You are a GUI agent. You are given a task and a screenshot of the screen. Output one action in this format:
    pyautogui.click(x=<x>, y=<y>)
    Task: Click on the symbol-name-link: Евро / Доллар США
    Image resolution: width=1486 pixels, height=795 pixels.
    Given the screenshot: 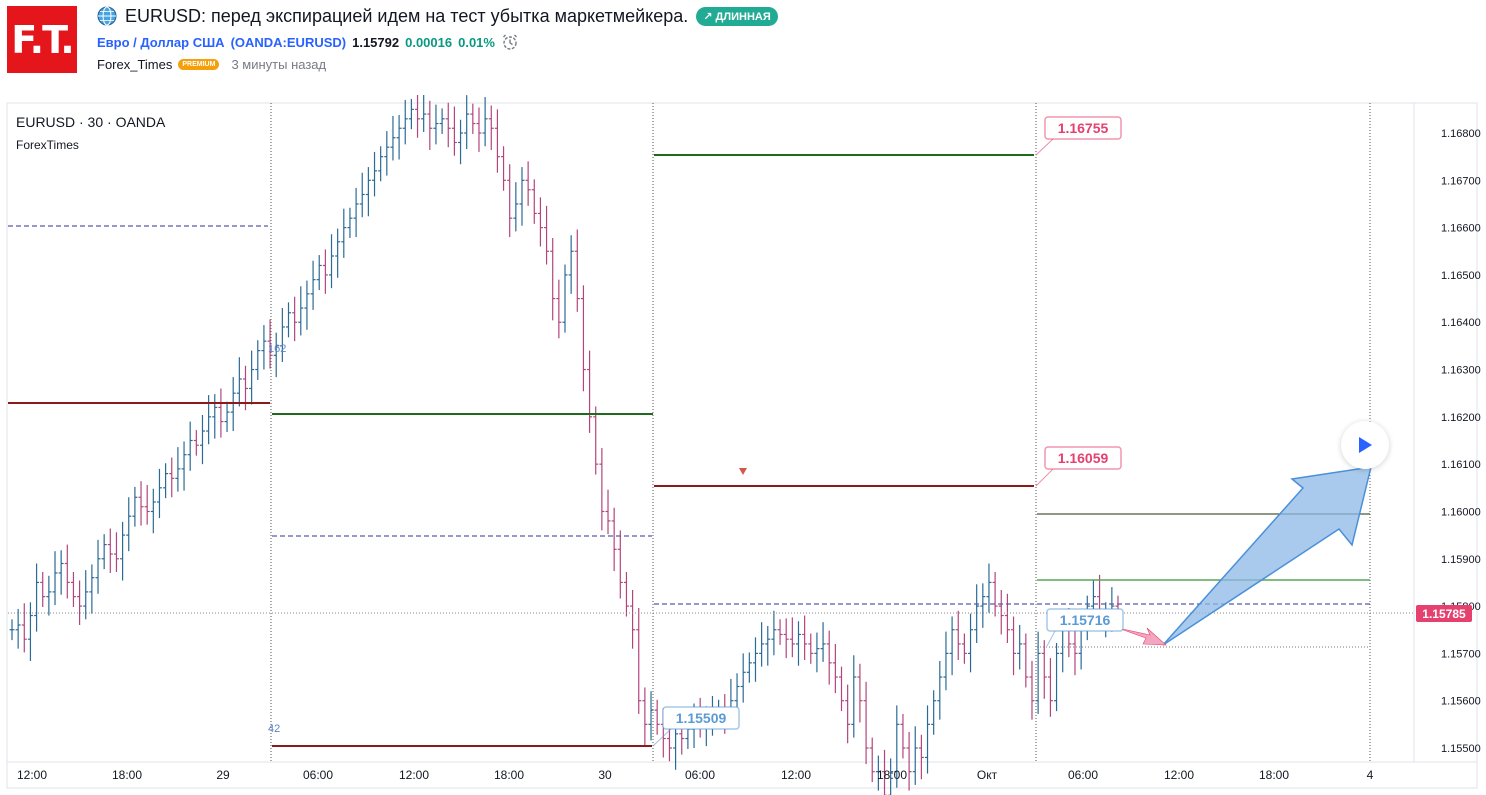 What is the action you would take?
    pyautogui.click(x=161, y=42)
    